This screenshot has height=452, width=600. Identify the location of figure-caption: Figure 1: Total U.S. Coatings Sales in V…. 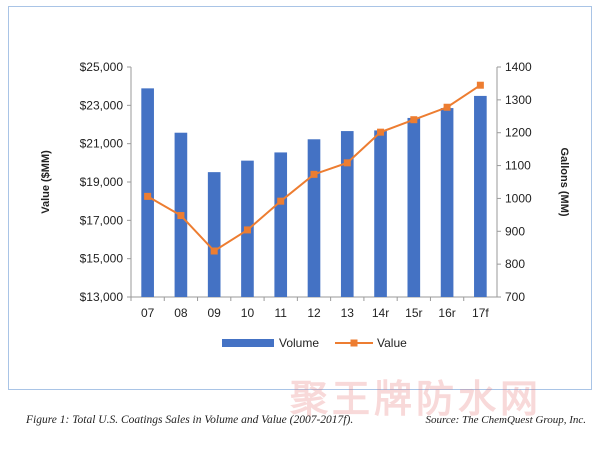
(190, 420).